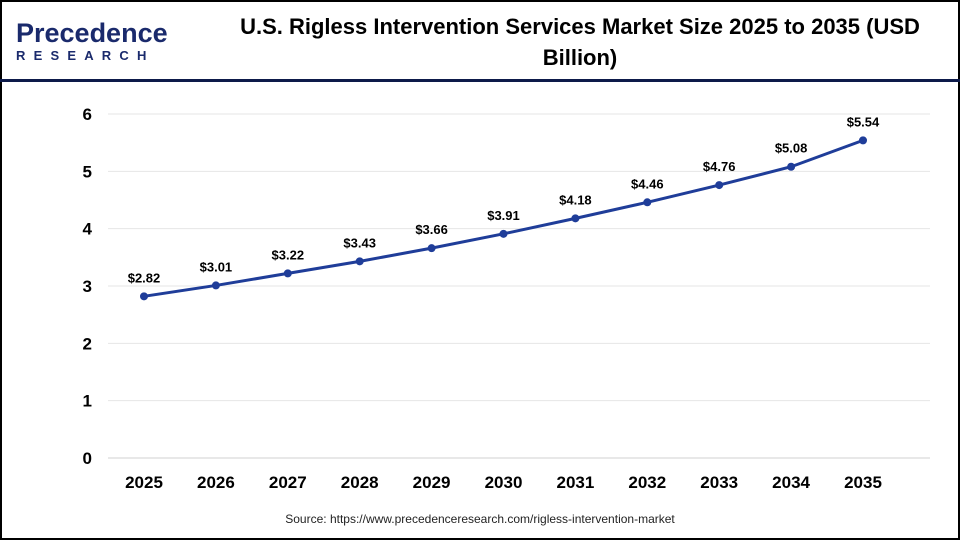  I want to click on data-label: $4.46, so click(647, 183).